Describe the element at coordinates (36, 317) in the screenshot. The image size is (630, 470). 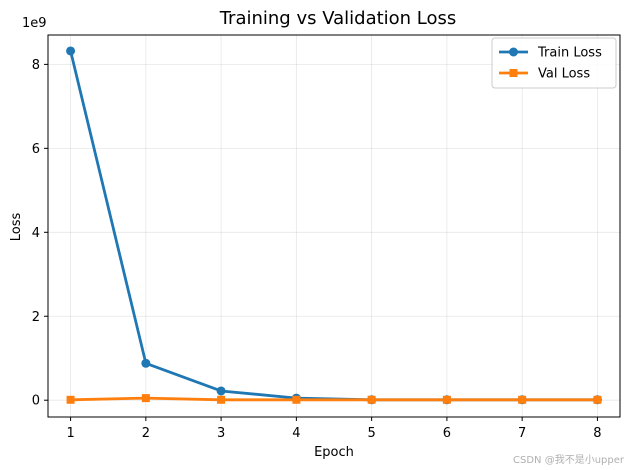
I see `y-tick-label: 2` at that location.